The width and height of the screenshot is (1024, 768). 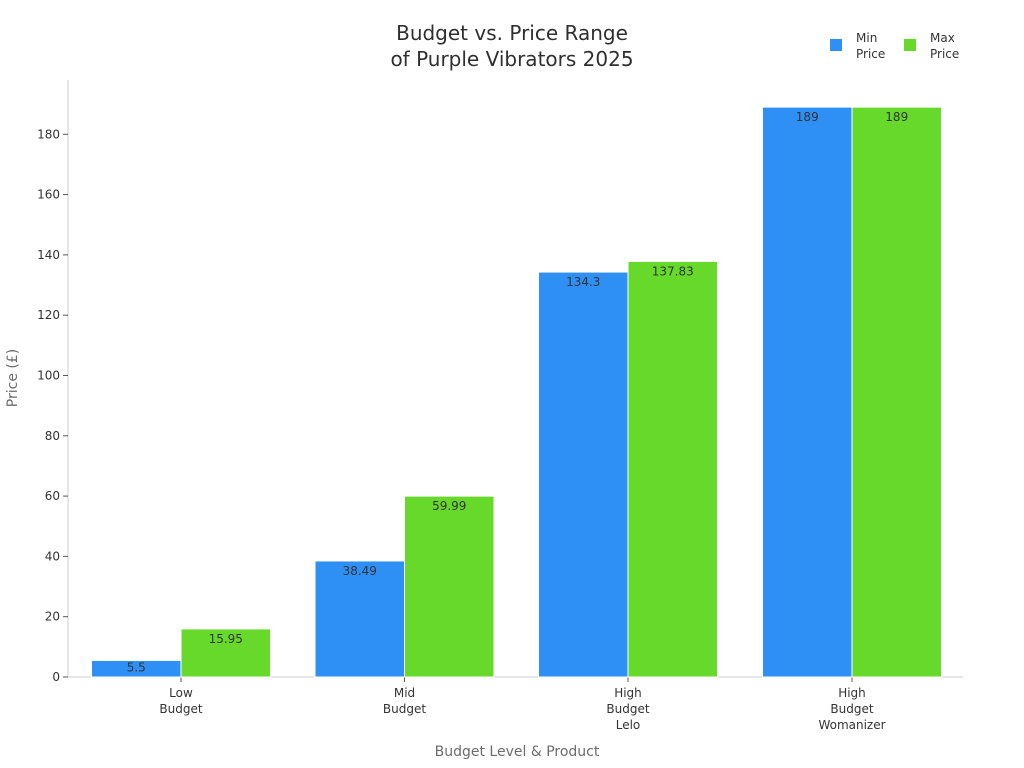 What do you see at coordinates (944, 46) in the screenshot?
I see `legend-label: Max Price` at bounding box center [944, 46].